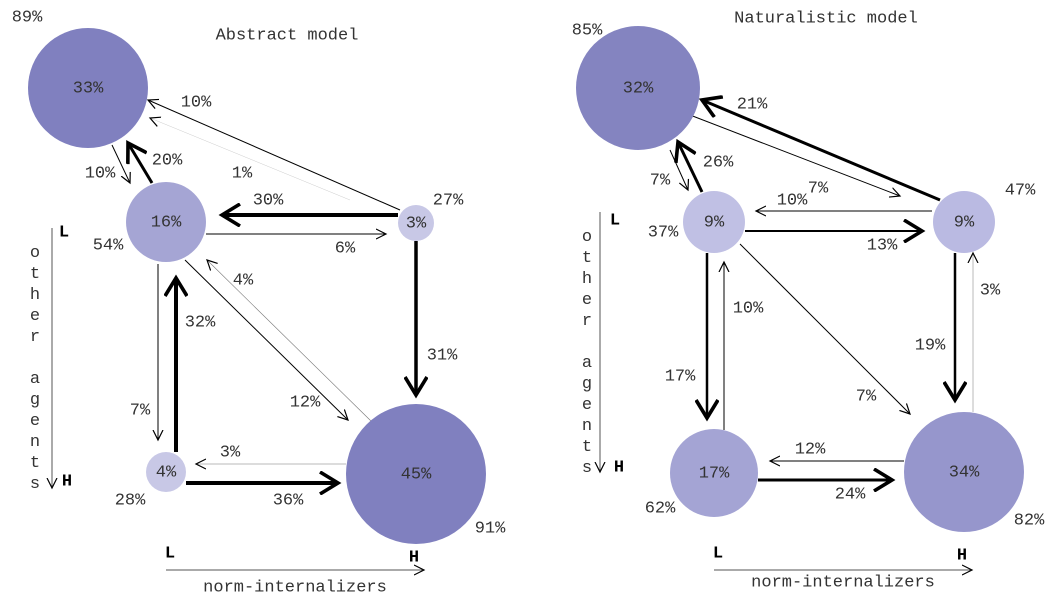 Image resolution: width=1052 pixels, height=599 pixels. Describe the element at coordinates (243, 280) in the screenshot. I see `edge-label: 4%` at that location.